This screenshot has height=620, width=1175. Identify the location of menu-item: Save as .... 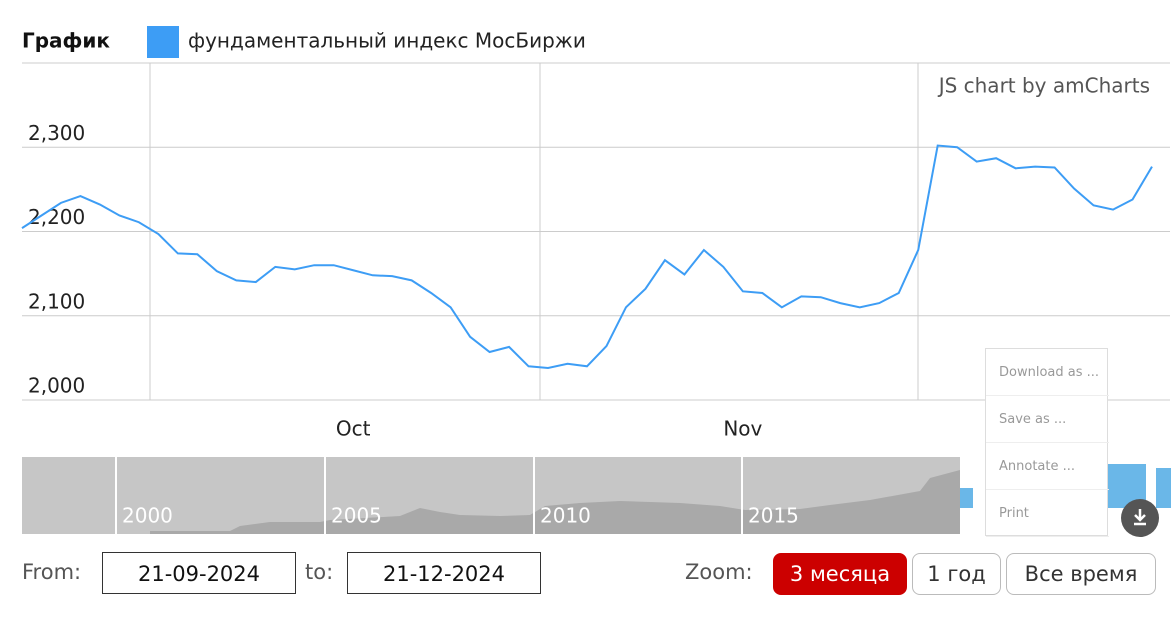
(1047, 419).